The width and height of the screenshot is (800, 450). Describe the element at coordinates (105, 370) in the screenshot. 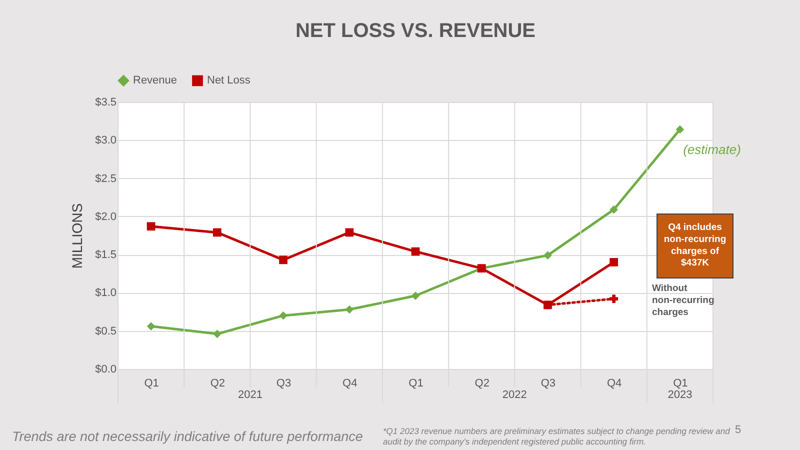

I see `y-tick-label: $0.0` at that location.